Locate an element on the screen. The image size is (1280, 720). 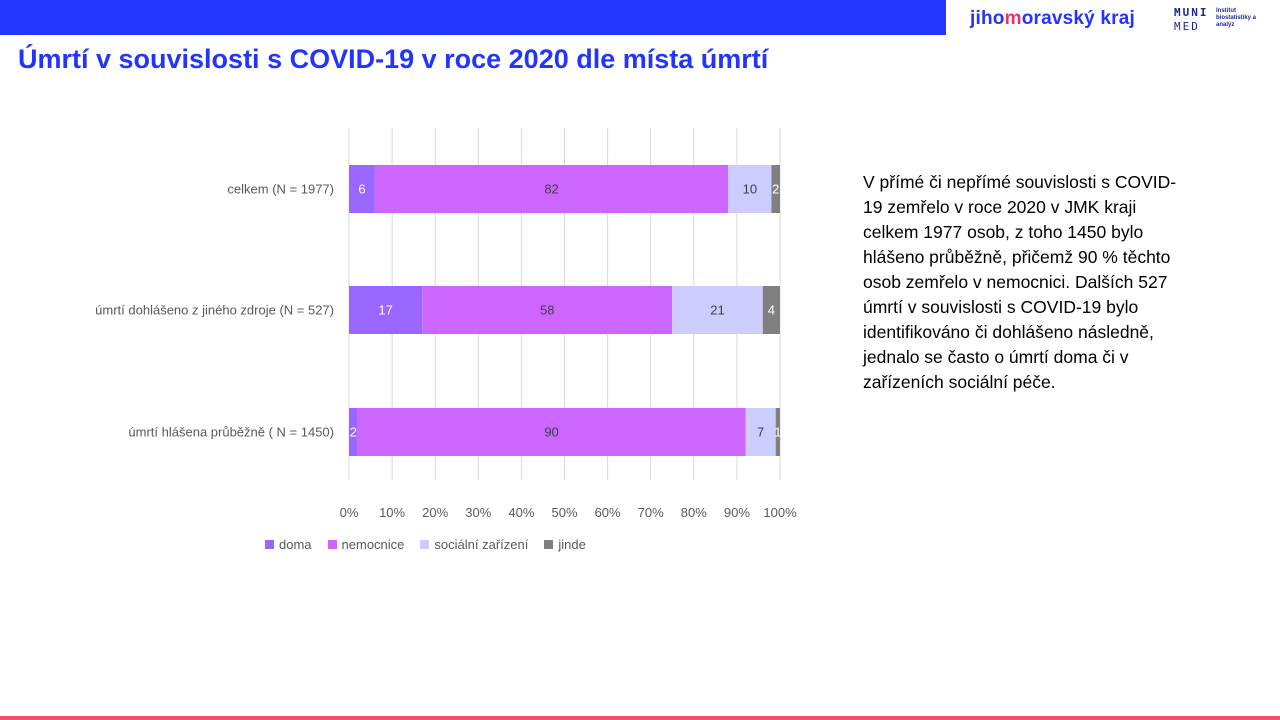
x-tick-label: 60% is located at coordinates (608, 512).